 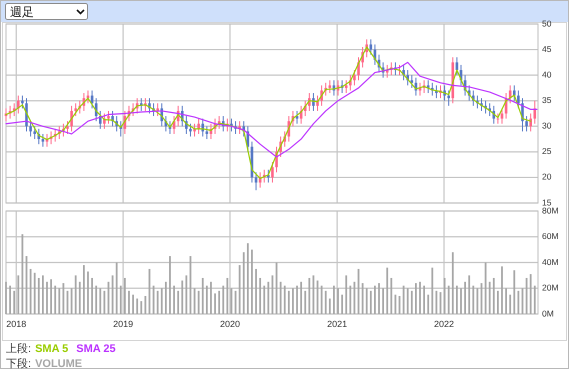 I want to click on y-tick-label: 80M, so click(x=550, y=210).